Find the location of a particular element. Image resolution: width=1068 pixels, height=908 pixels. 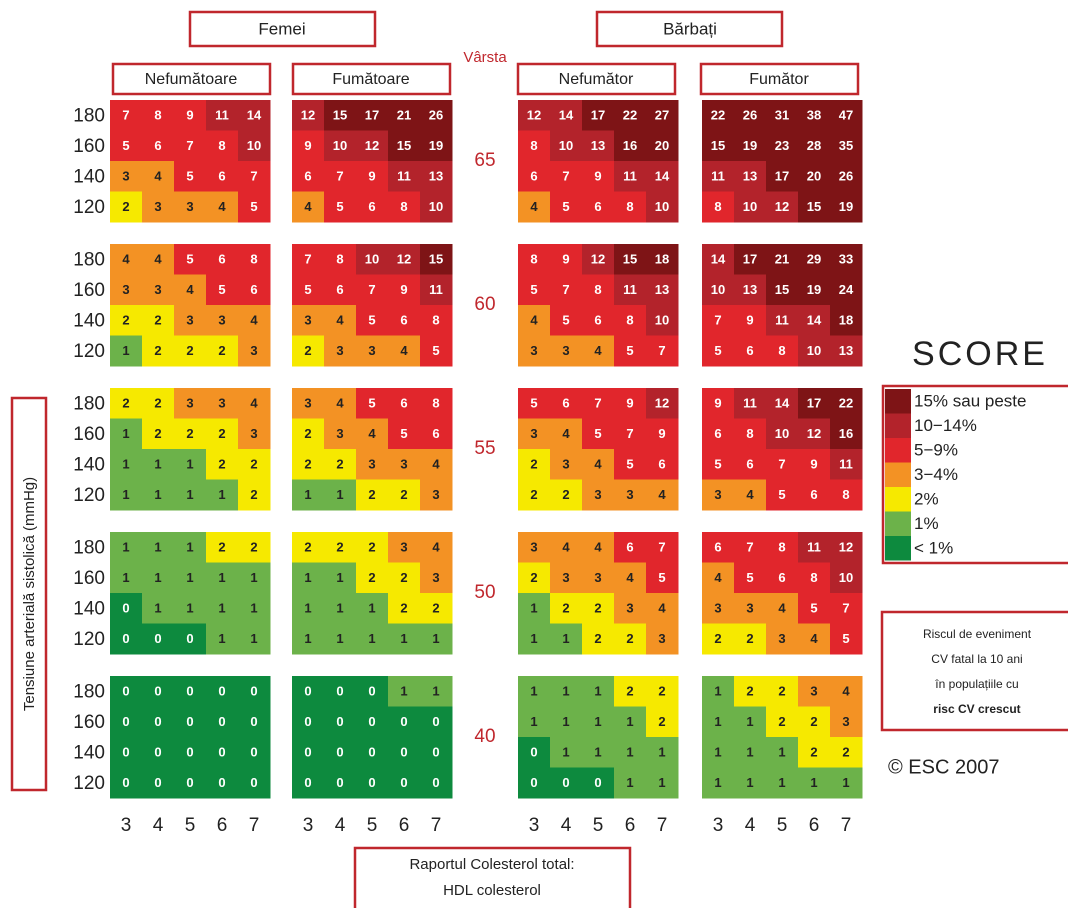

column-label: 5 is located at coordinates (598, 825).